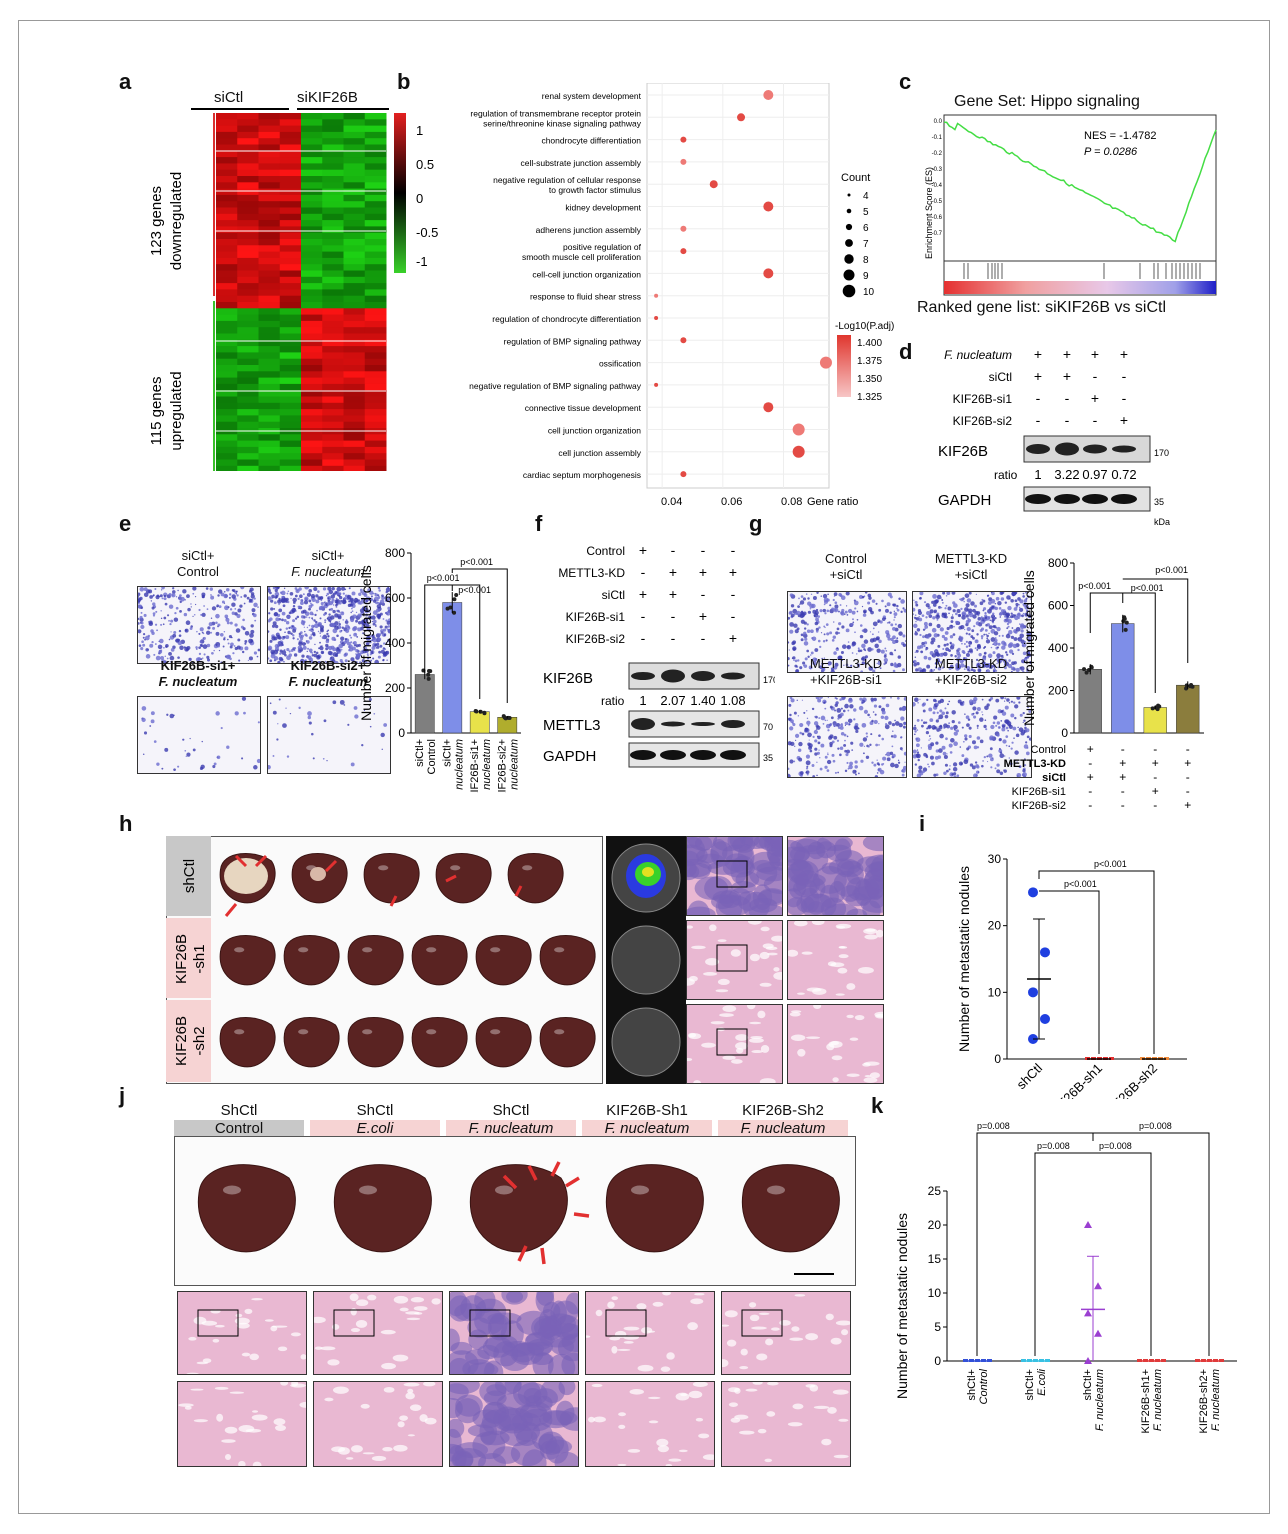 The width and height of the screenshot is (1288, 1534). What do you see at coordinates (328, 681) in the screenshot?
I see `micrograph-label-2: F. nucleatum` at bounding box center [328, 681].